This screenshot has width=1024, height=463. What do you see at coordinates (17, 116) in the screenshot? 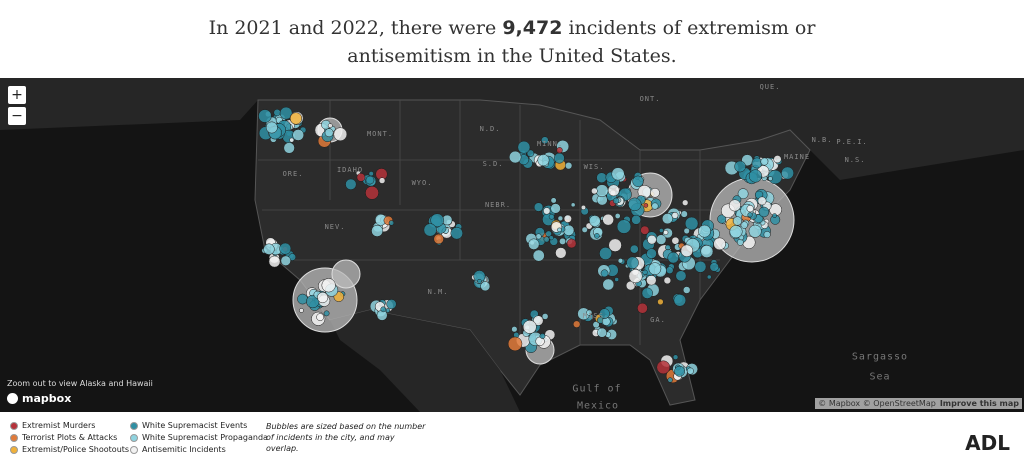
I see `zoom-out: −` at bounding box center [17, 116].